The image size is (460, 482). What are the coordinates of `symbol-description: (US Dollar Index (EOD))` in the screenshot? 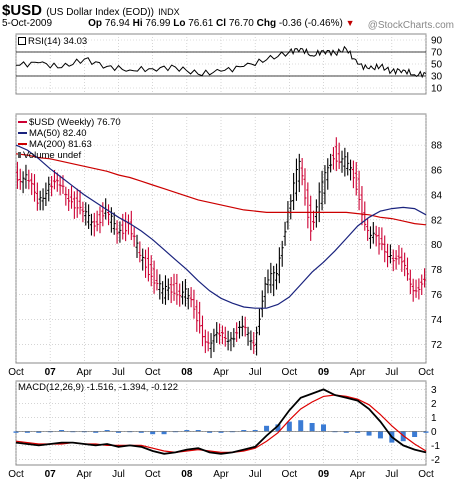 It's located at (100, 12).